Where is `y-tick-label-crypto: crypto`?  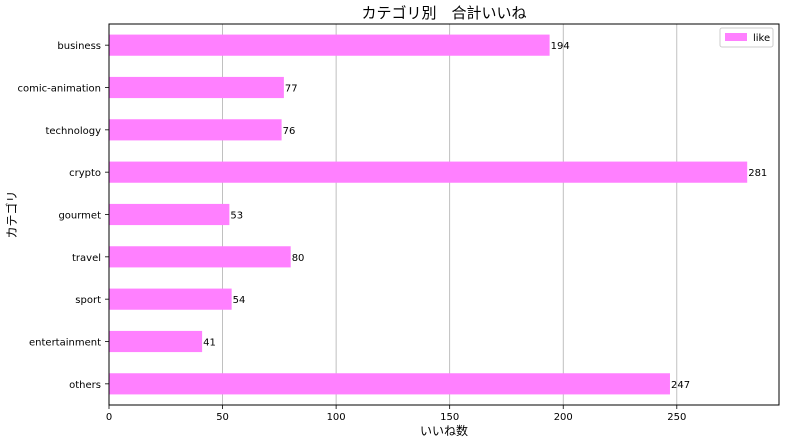
y-tick-label-crypto: crypto is located at coordinates (85, 173).